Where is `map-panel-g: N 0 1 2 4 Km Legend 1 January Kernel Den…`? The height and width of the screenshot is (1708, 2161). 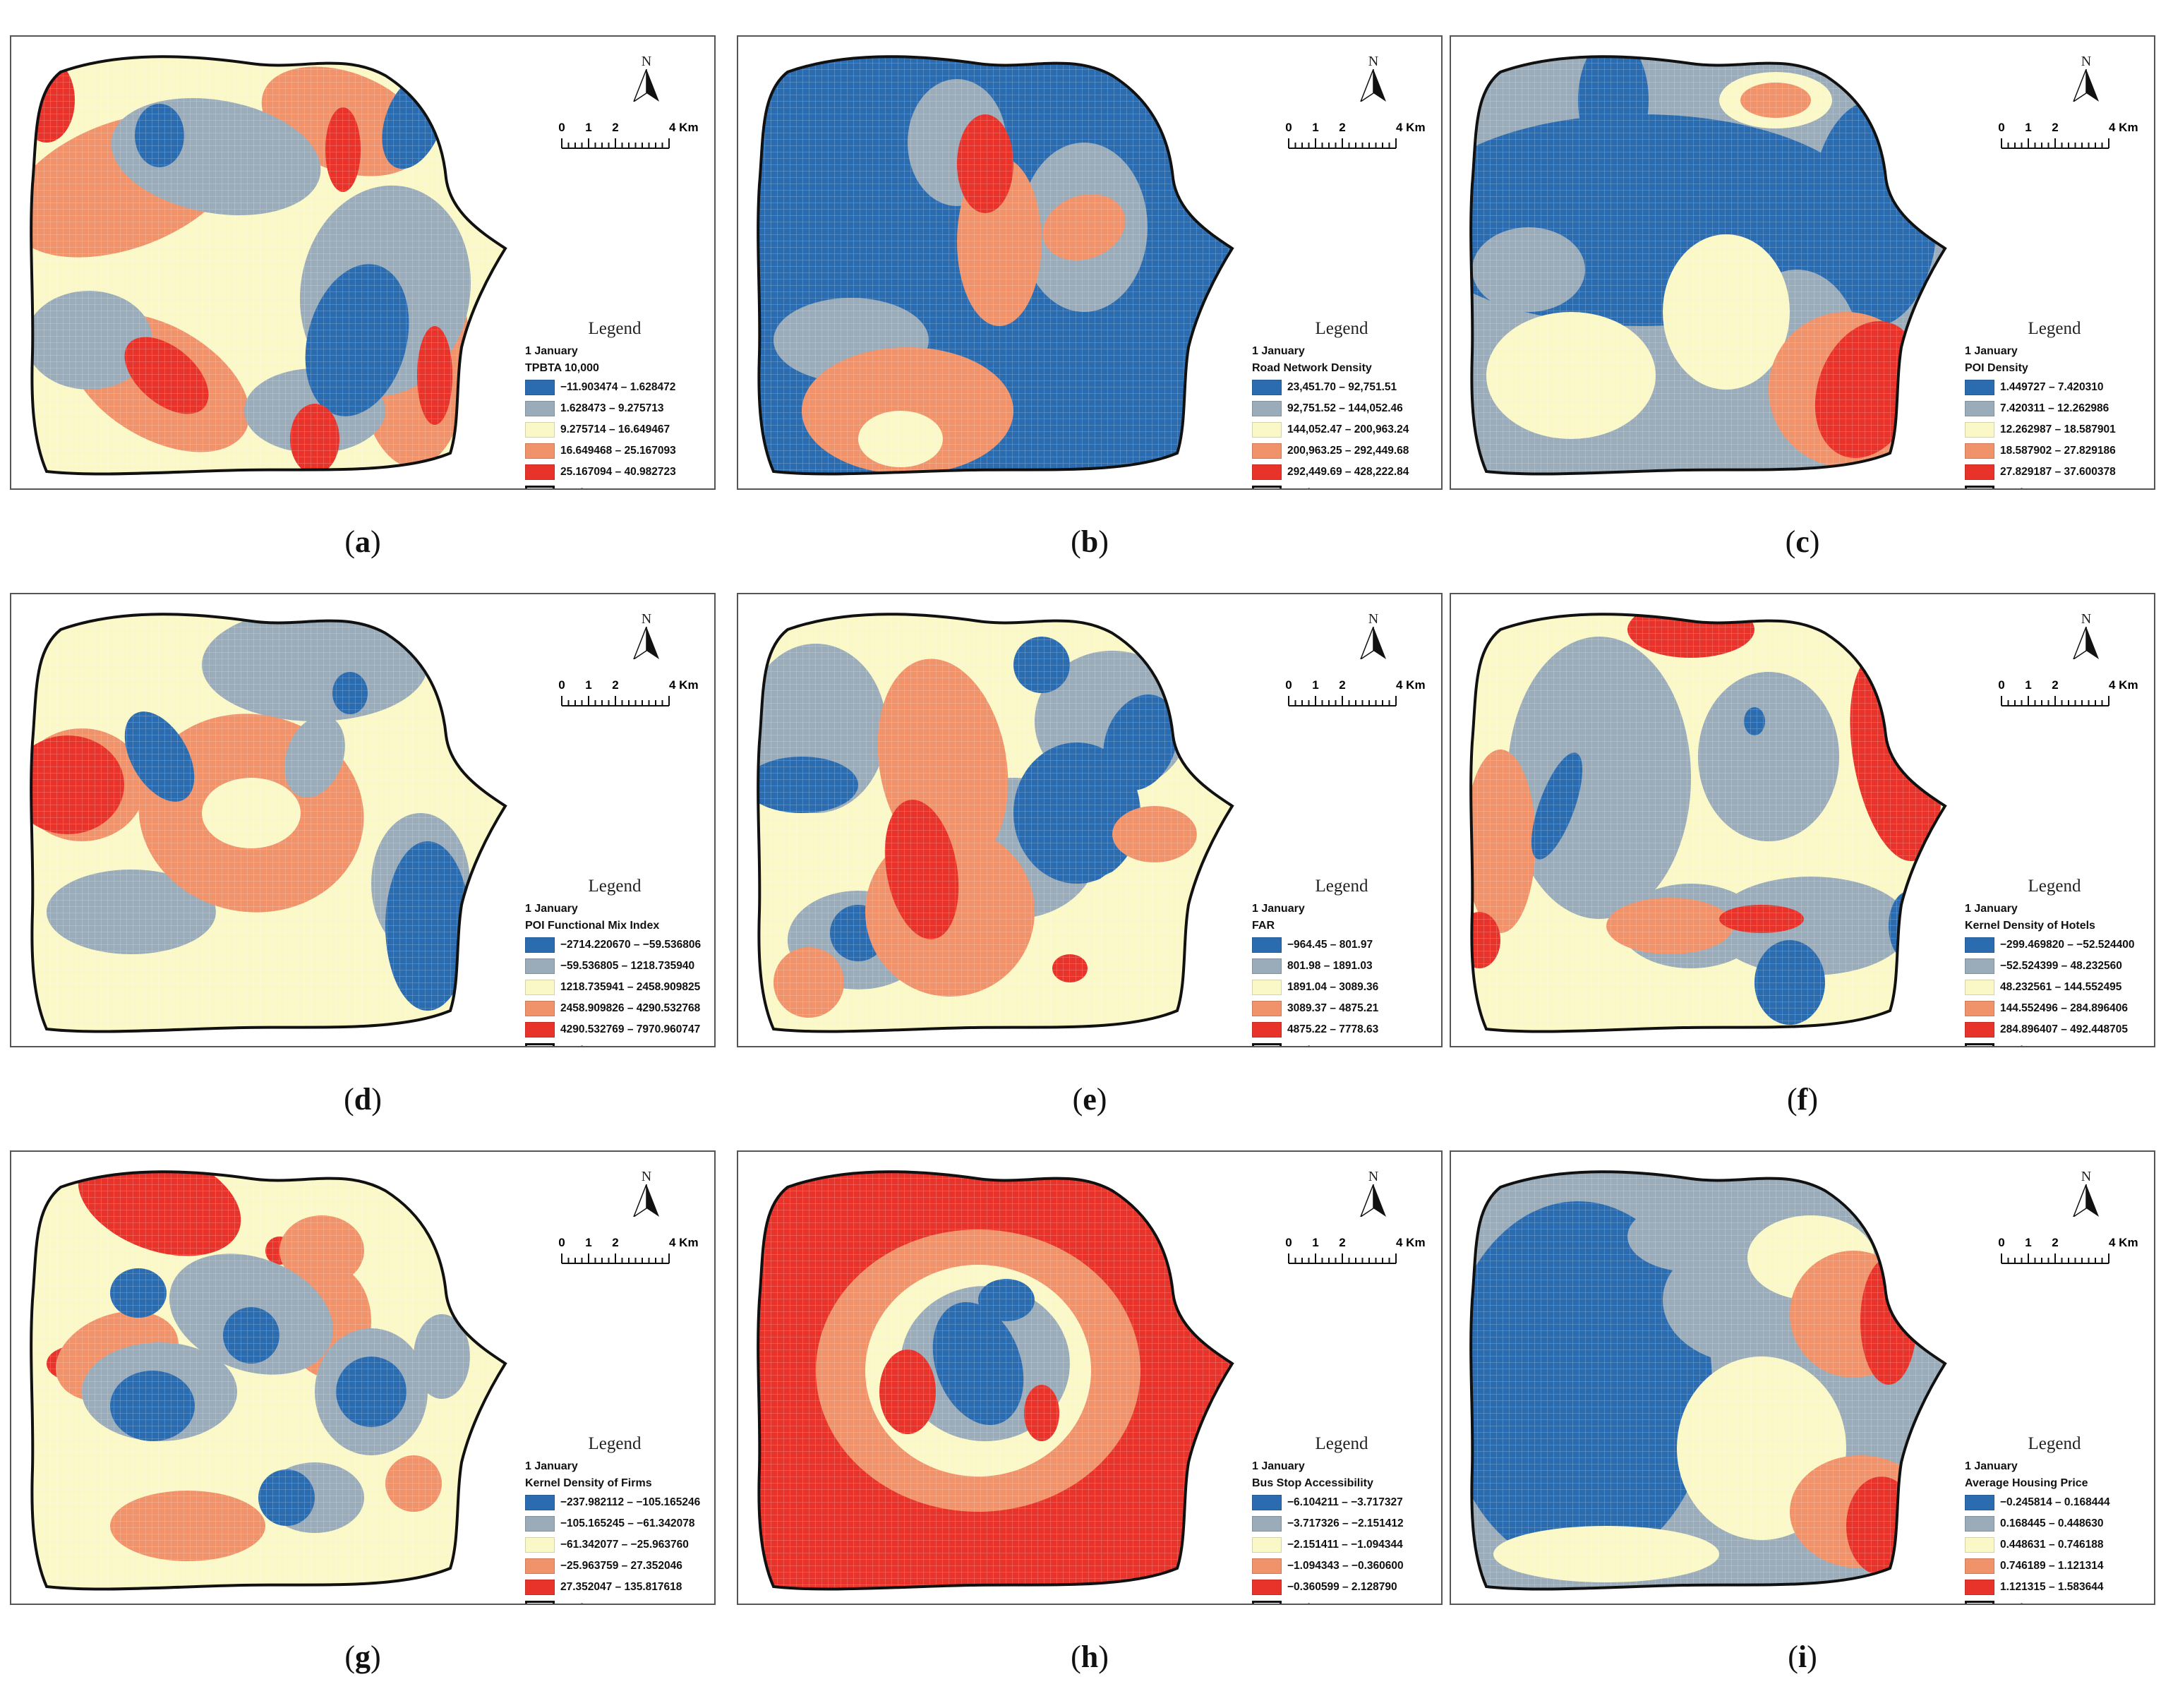
map-panel-g: N 0 1 2 4 Km Legend 1 January Kernel Den… is located at coordinates (363, 1429).